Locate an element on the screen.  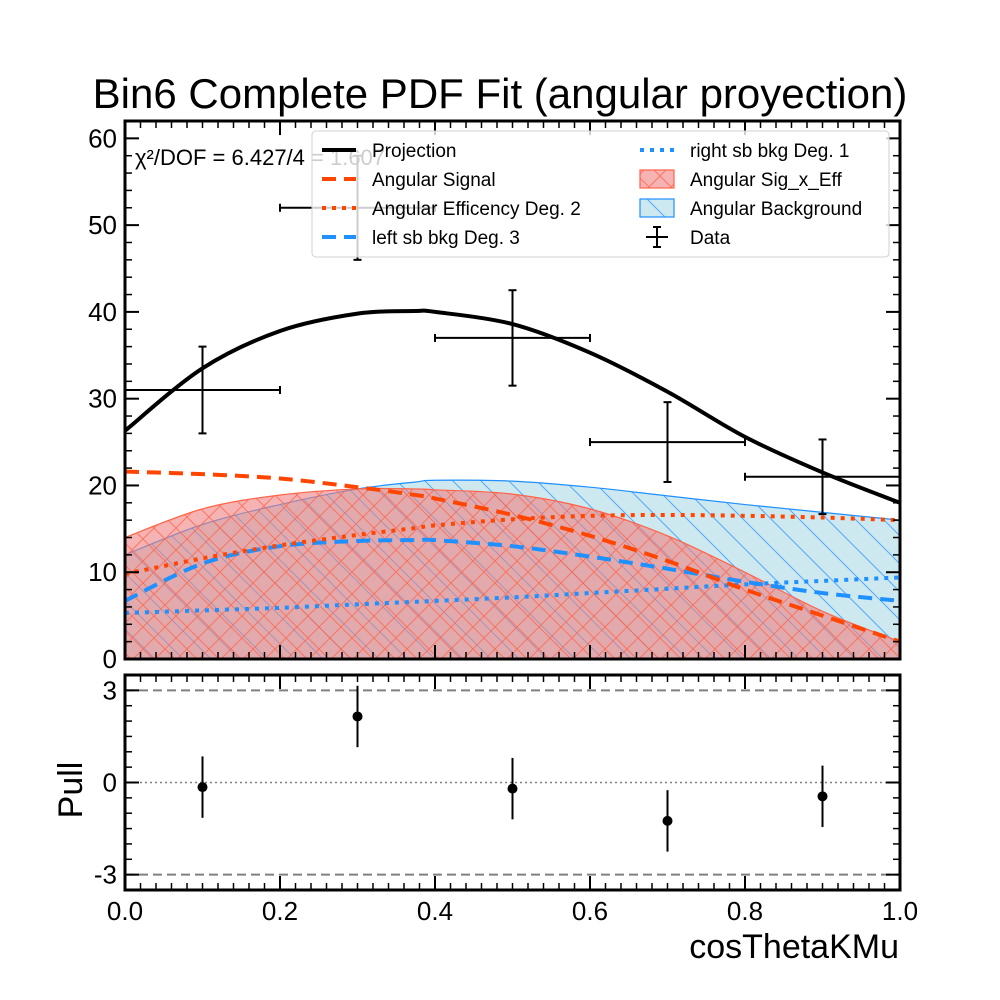
legend-item: left sb bkg Deg. 3 is located at coordinates (421, 238).